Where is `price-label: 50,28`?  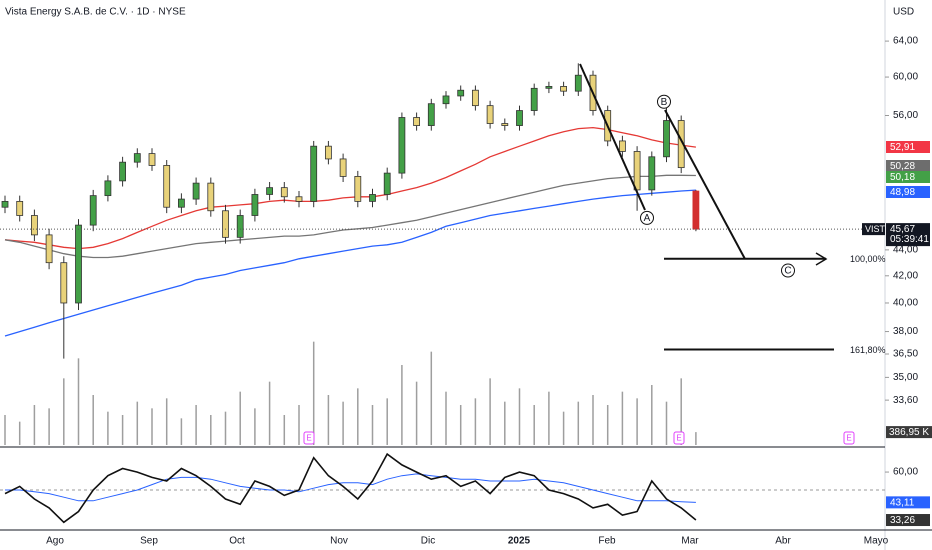
price-label: 50,28 is located at coordinates (902, 166).